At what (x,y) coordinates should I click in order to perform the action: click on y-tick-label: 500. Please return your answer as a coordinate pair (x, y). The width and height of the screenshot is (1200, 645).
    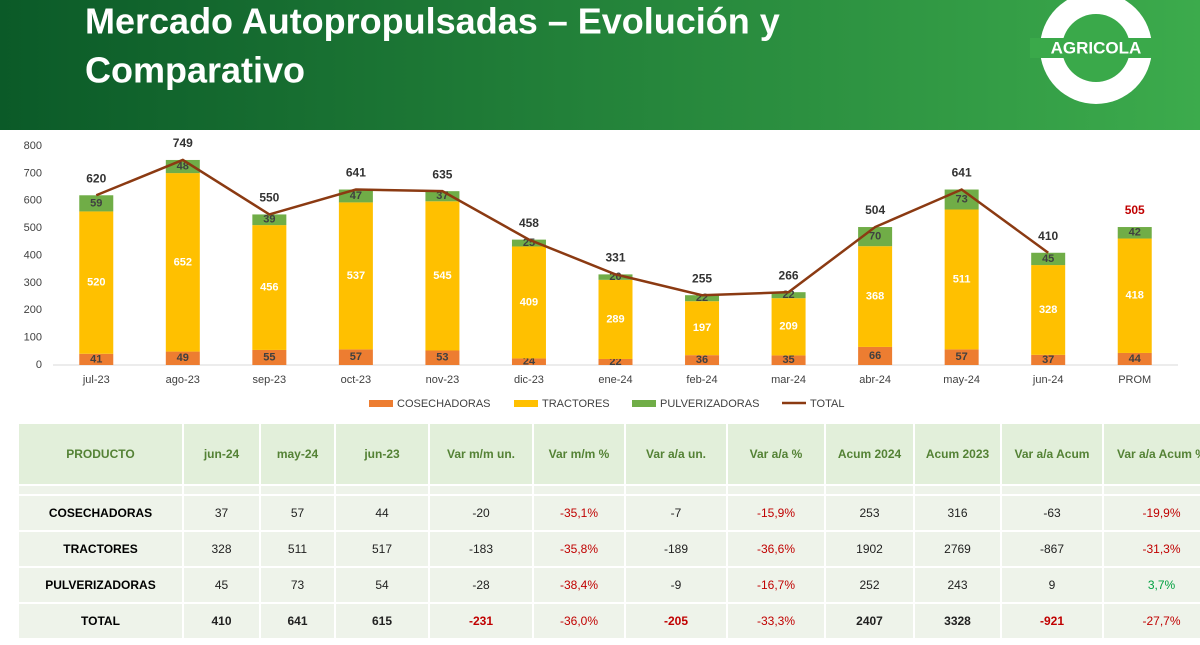
    Looking at the image, I should click on (33, 228).